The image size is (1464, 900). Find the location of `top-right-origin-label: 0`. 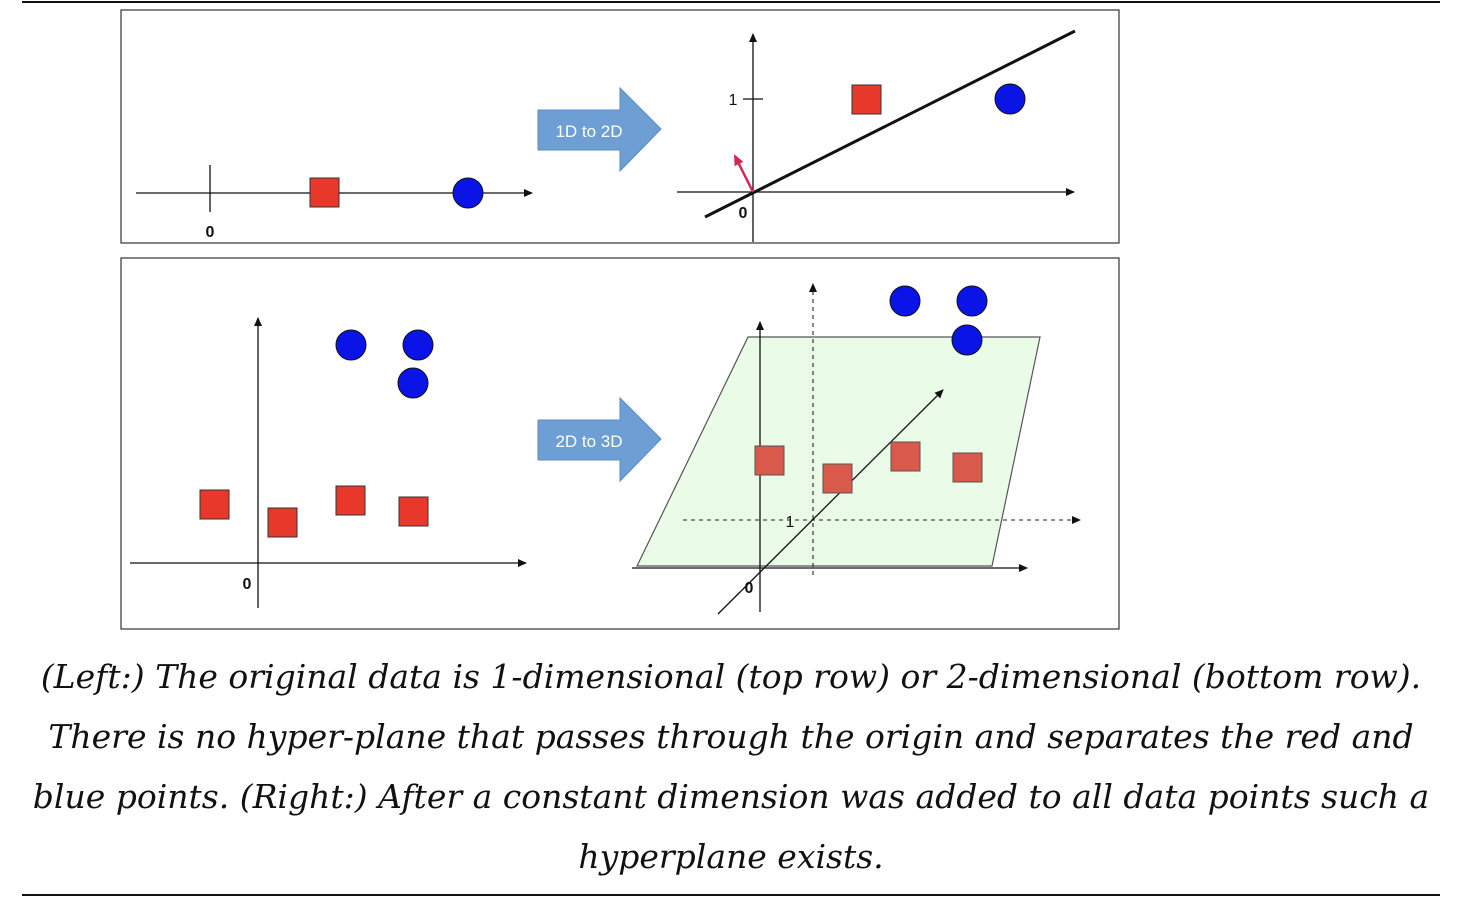

top-right-origin-label: 0 is located at coordinates (743, 213).